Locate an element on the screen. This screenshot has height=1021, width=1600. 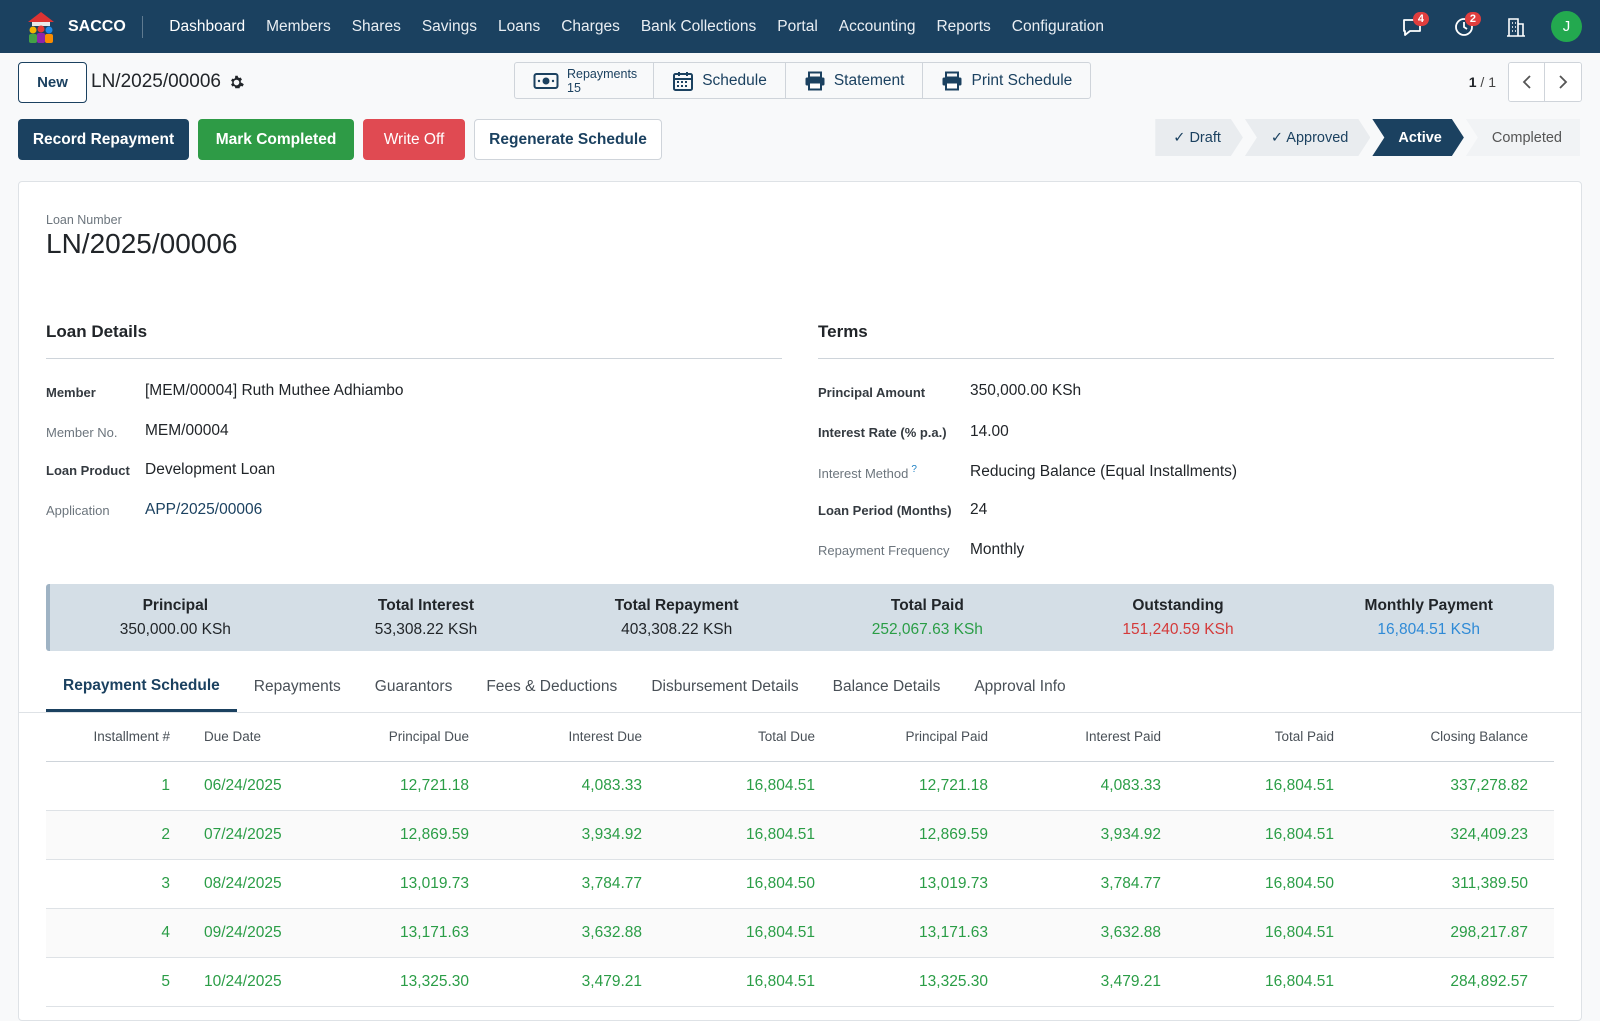
tab-guarantors: Guarantors is located at coordinates (413, 686).